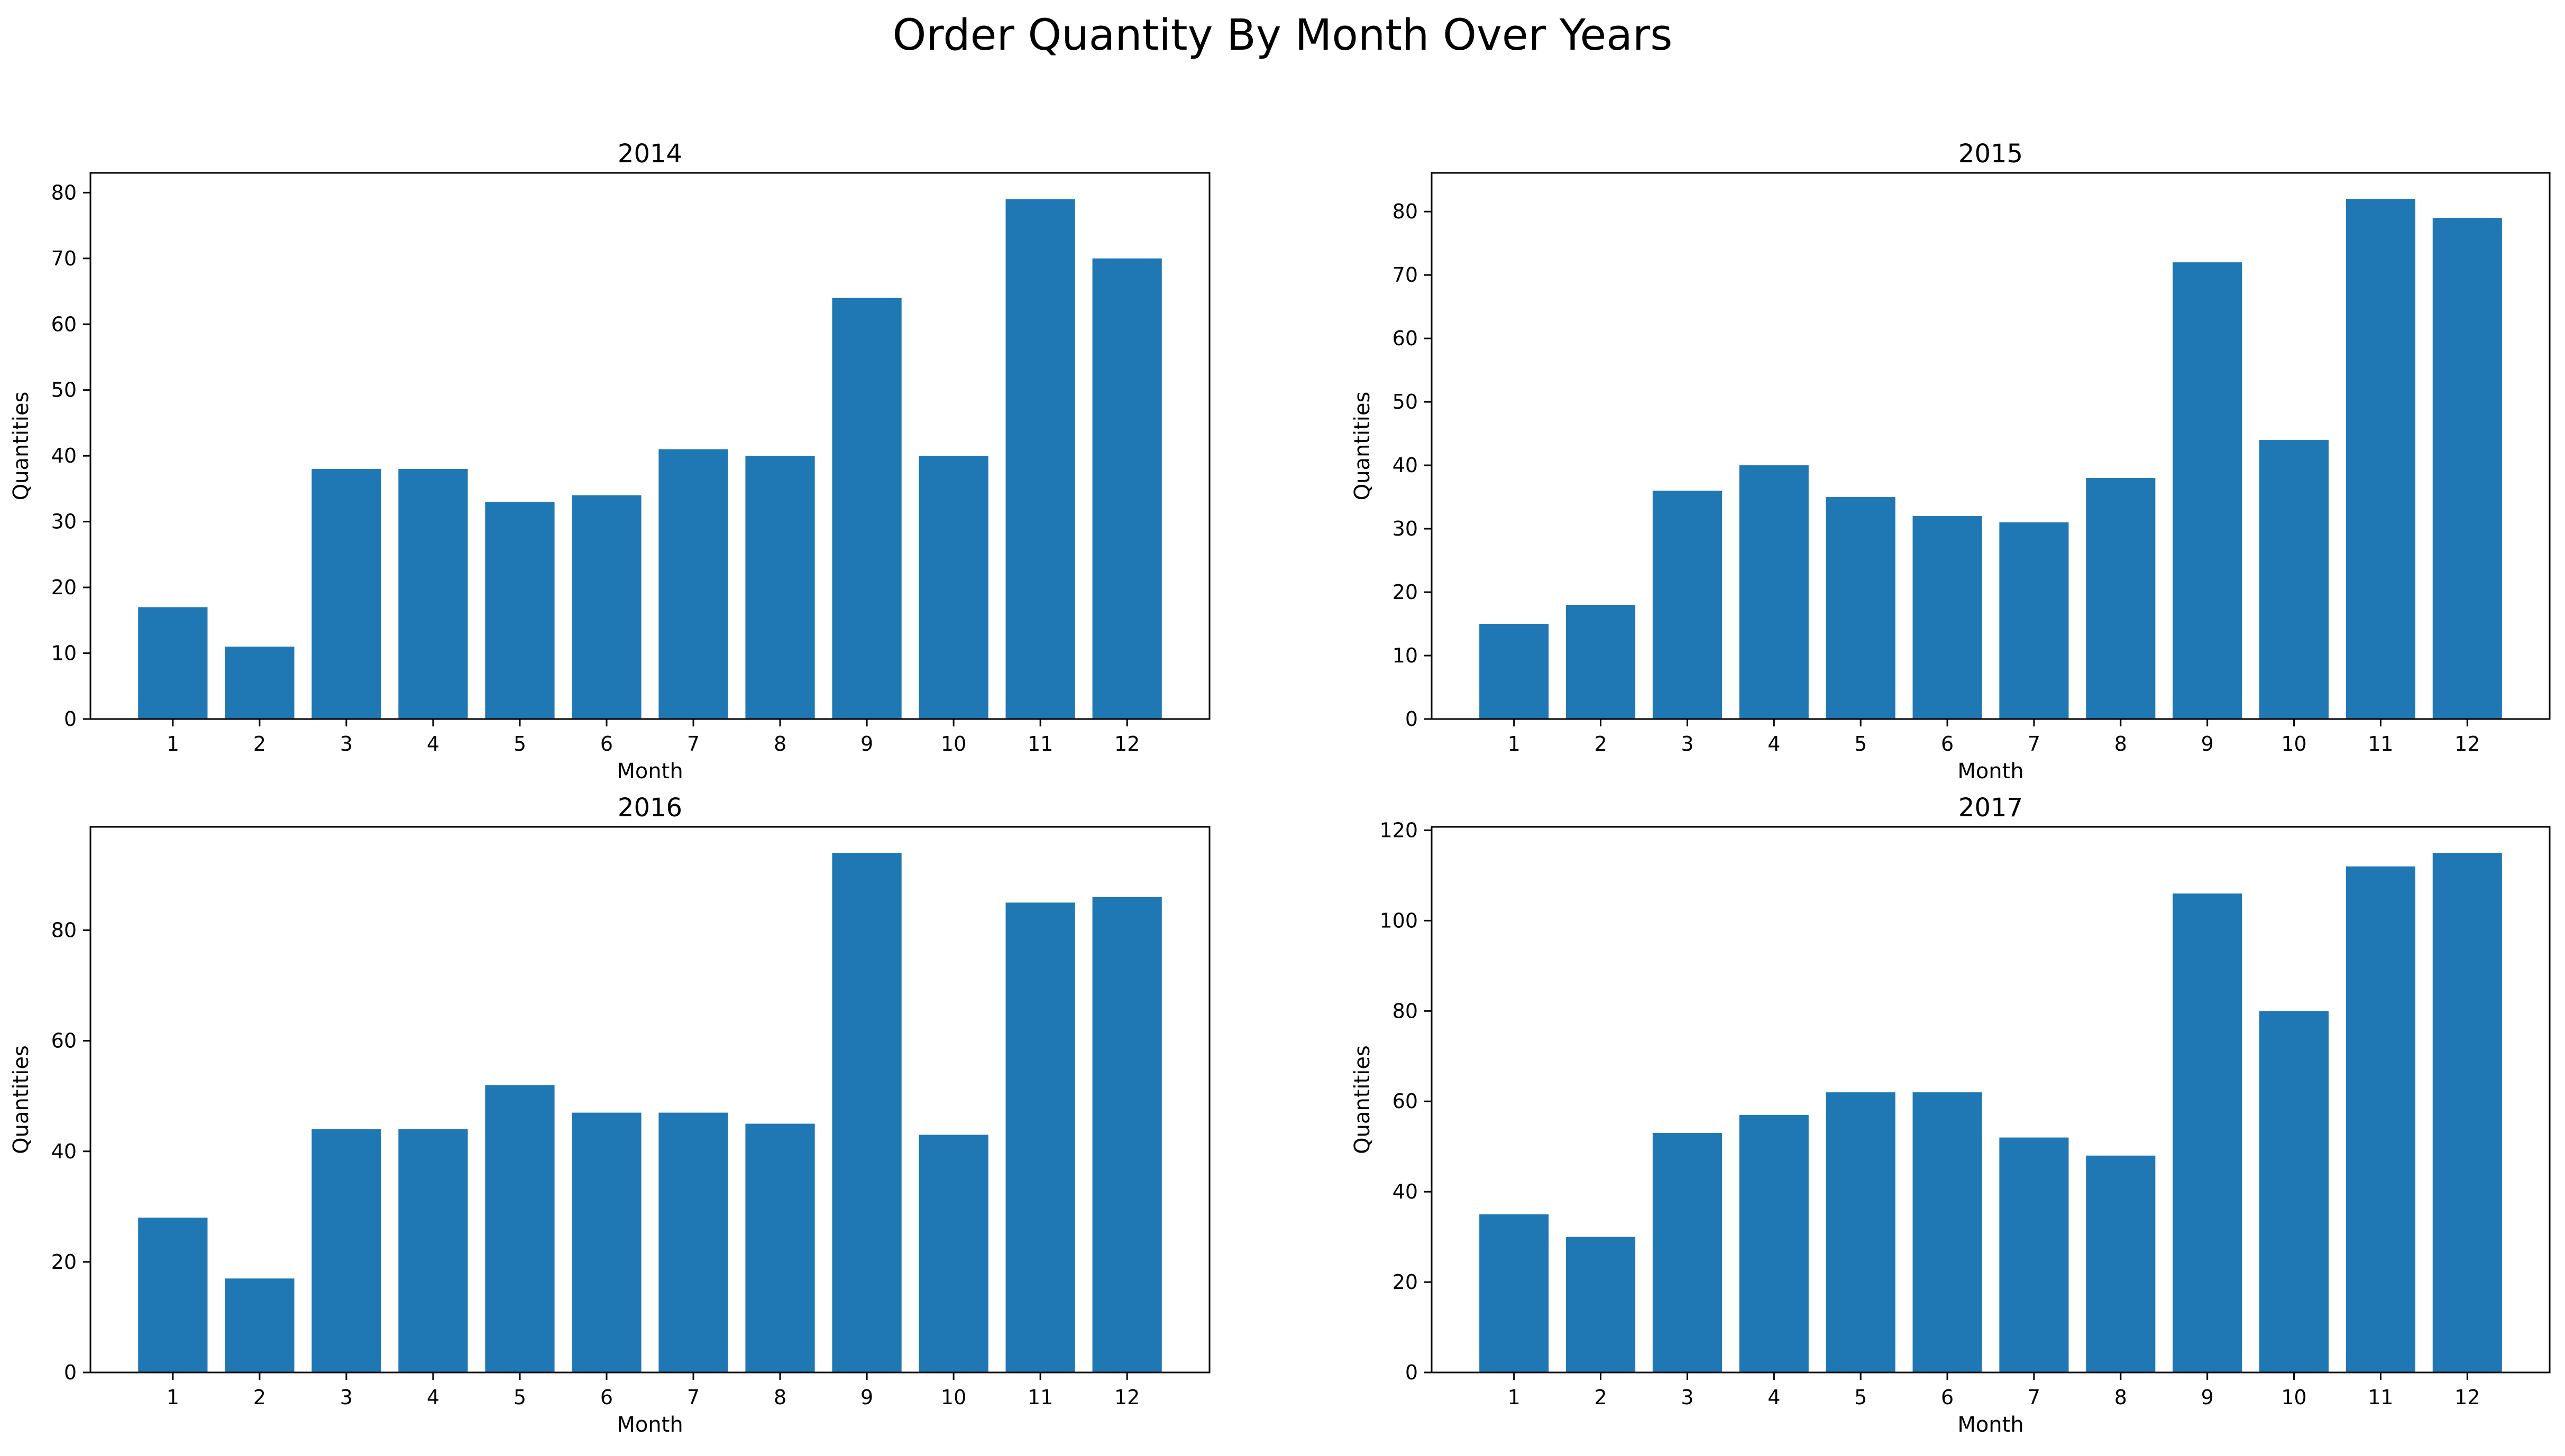  I want to click on x-tick-label: 6, so click(606, 743).